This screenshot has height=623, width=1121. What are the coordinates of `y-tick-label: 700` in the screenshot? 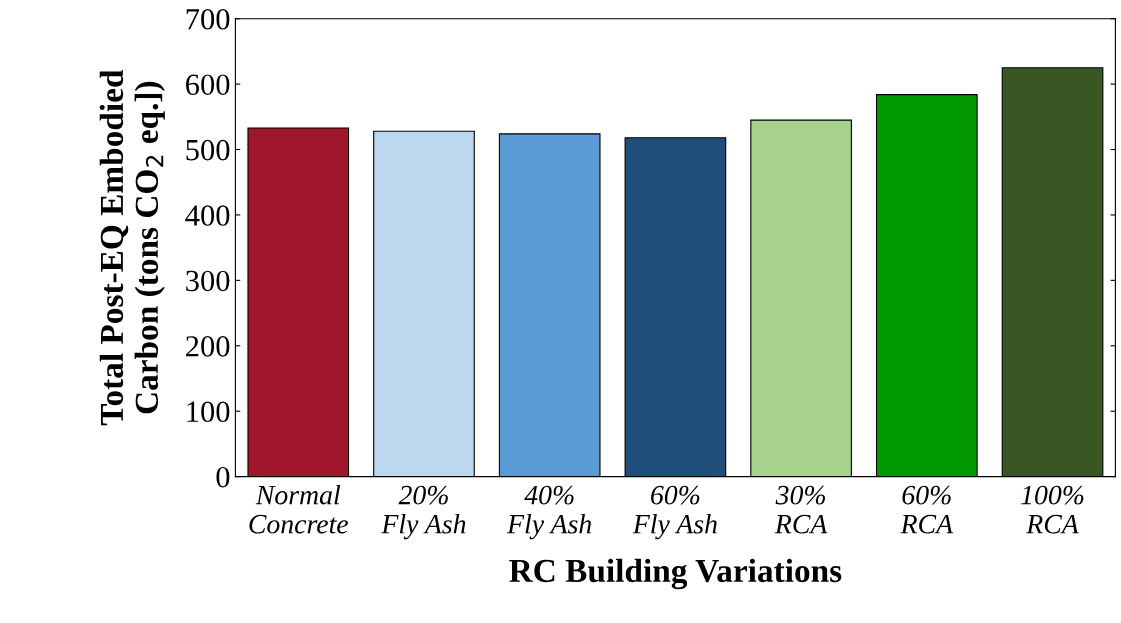 It's located at (208, 19).